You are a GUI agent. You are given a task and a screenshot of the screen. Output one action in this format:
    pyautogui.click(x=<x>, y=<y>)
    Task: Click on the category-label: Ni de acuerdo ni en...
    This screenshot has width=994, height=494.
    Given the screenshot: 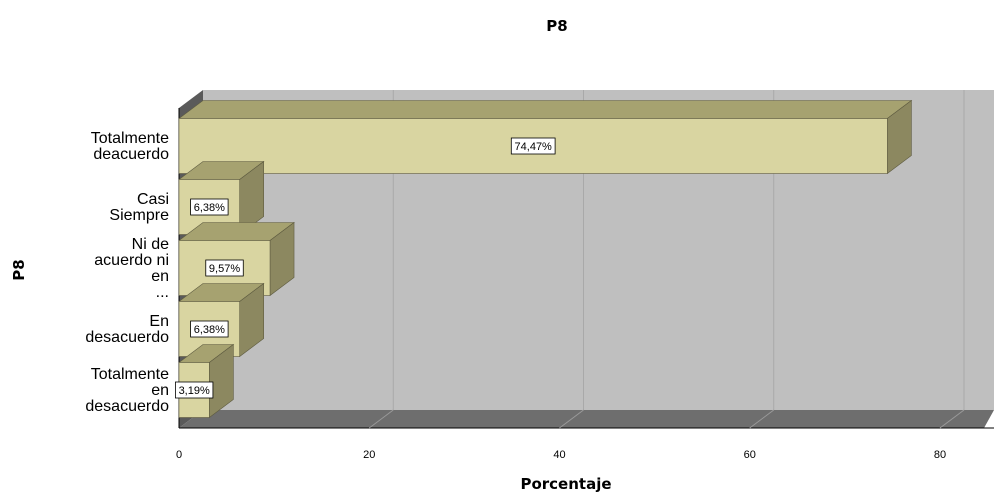 What is the action you would take?
    pyautogui.click(x=131, y=268)
    